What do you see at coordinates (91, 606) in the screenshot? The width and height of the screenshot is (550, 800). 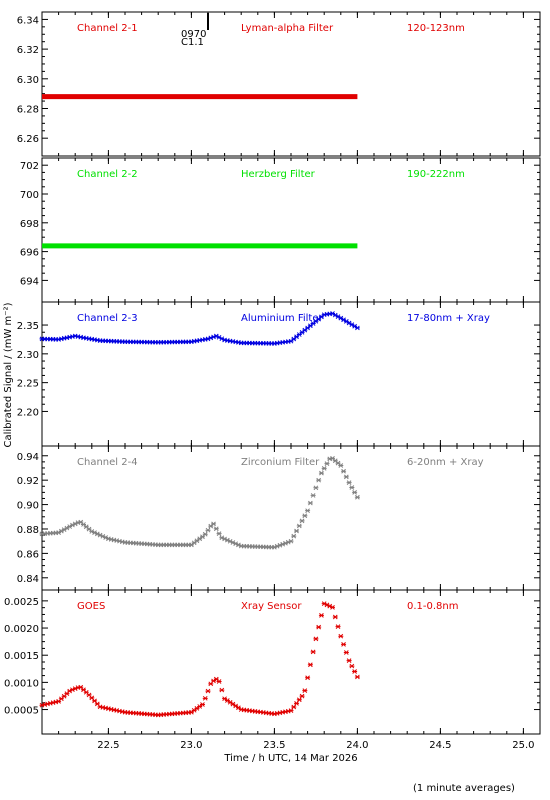 I see `panel-label: GOES` at bounding box center [91, 606].